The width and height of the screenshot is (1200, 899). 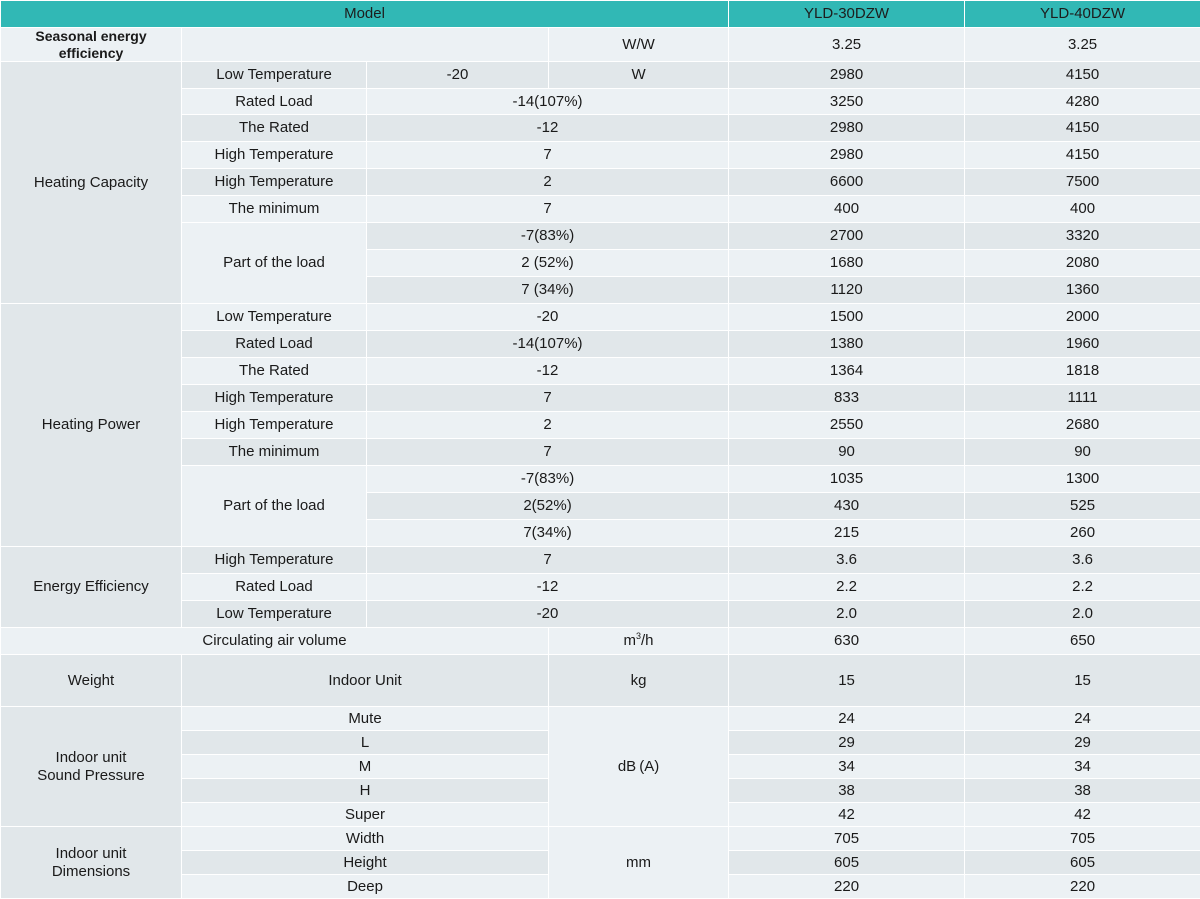 What do you see at coordinates (1082, 290) in the screenshot?
I see `cell-hc-part-3-yld40: 1360` at bounding box center [1082, 290].